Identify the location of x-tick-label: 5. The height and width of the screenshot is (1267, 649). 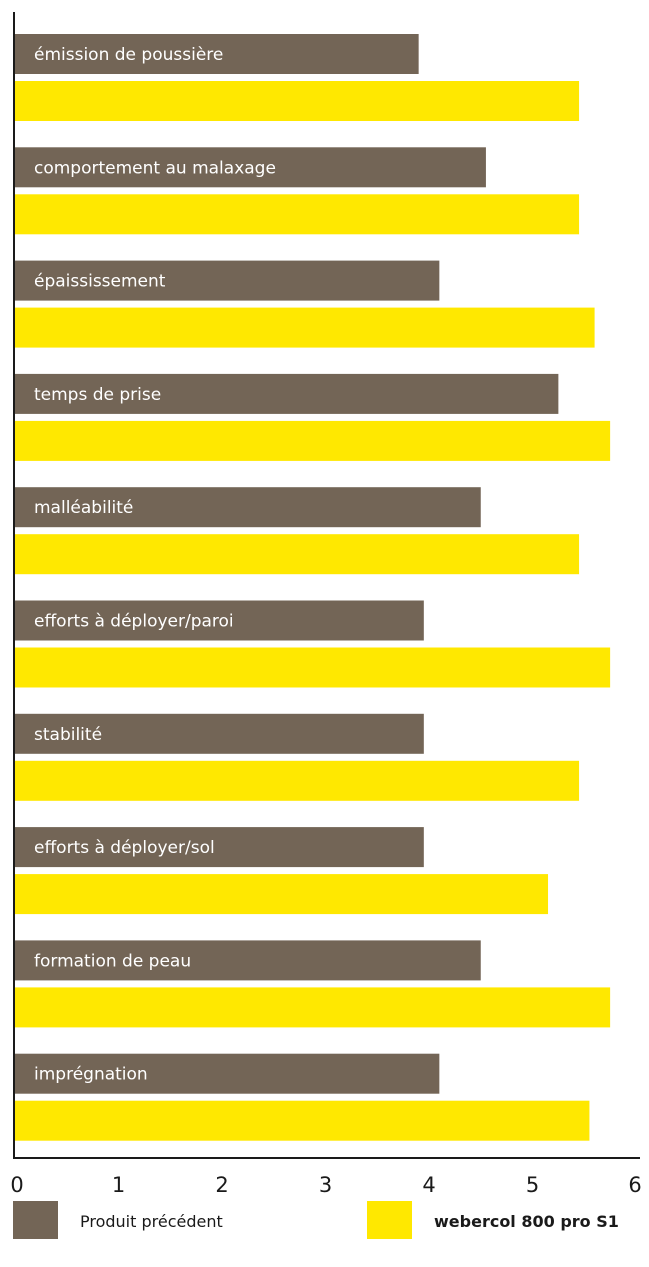
(532, 1185).